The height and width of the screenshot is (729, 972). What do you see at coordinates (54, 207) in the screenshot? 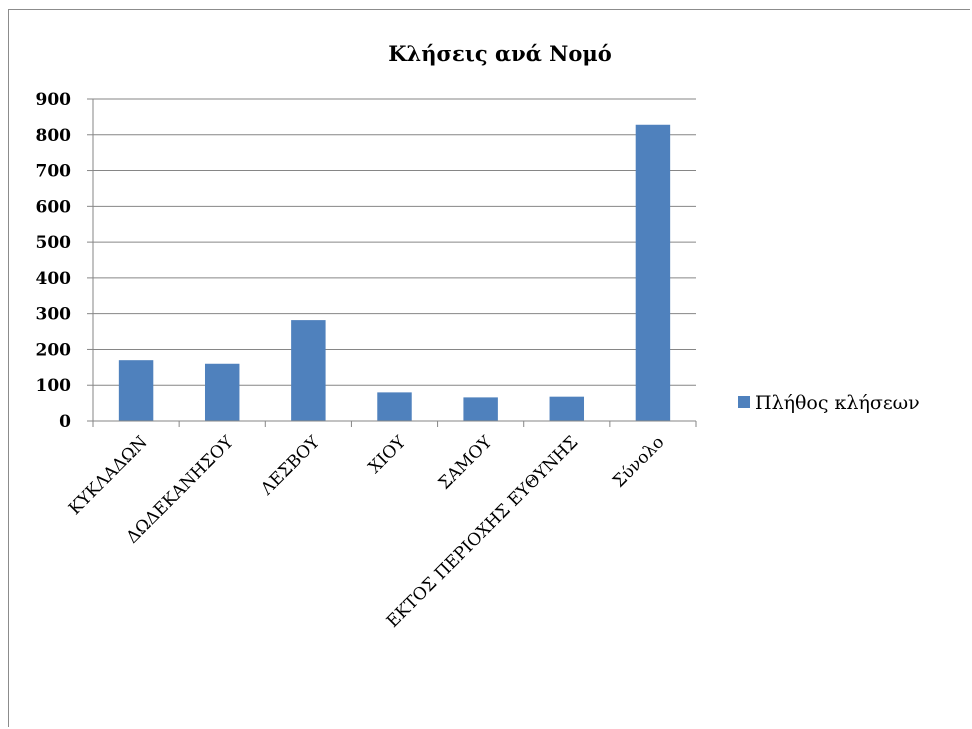
I see `y-tick-label: 600` at bounding box center [54, 207].